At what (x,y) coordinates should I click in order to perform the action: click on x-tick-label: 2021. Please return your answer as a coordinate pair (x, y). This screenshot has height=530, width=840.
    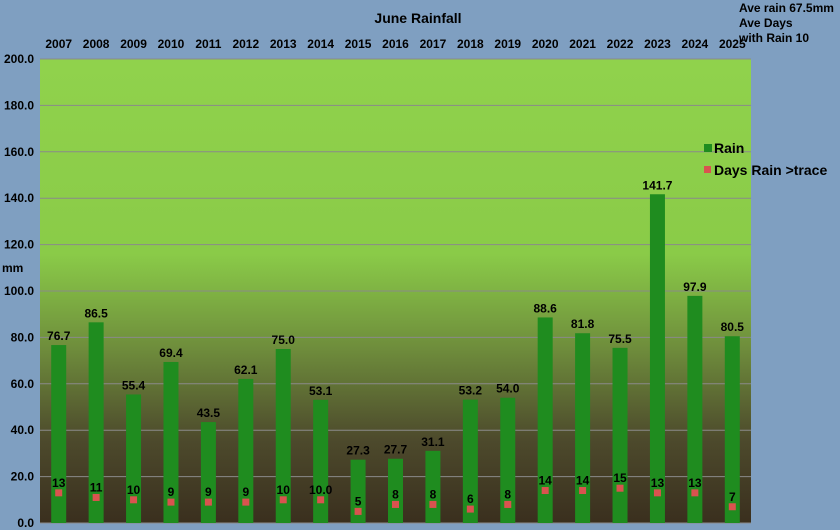
    Looking at the image, I should click on (582, 44).